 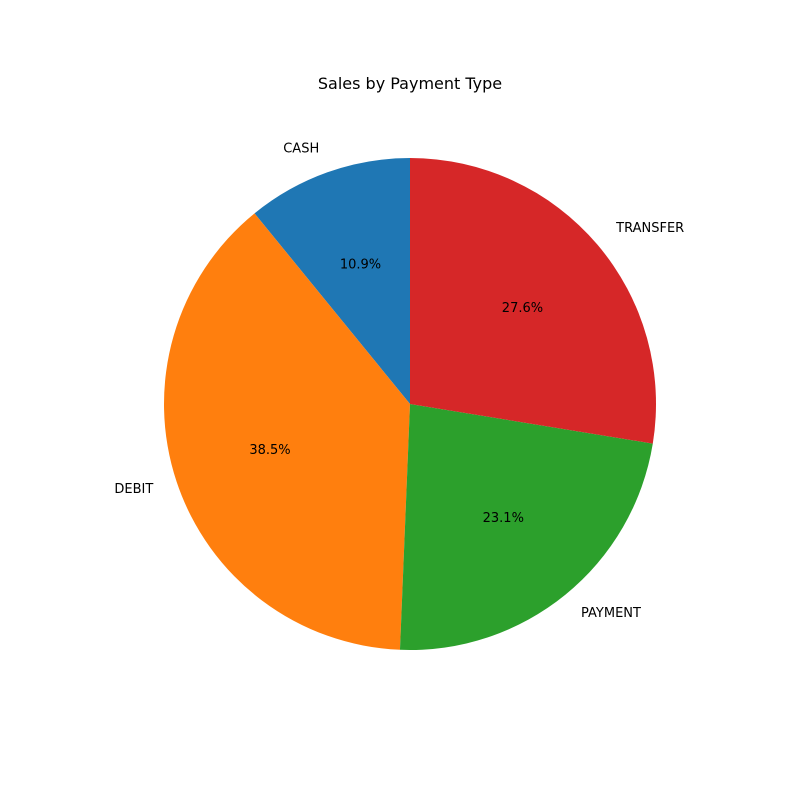 What do you see at coordinates (611, 613) in the screenshot?
I see `slice-label-payment: PAYMENT` at bounding box center [611, 613].